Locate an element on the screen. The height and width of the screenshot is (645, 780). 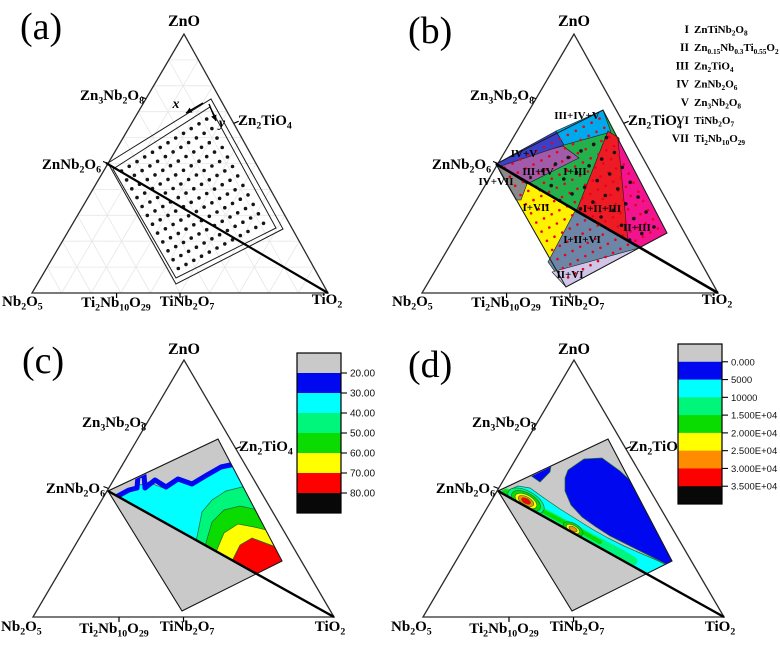
compound-label: TiNb2O7 is located at coordinates (187, 303).